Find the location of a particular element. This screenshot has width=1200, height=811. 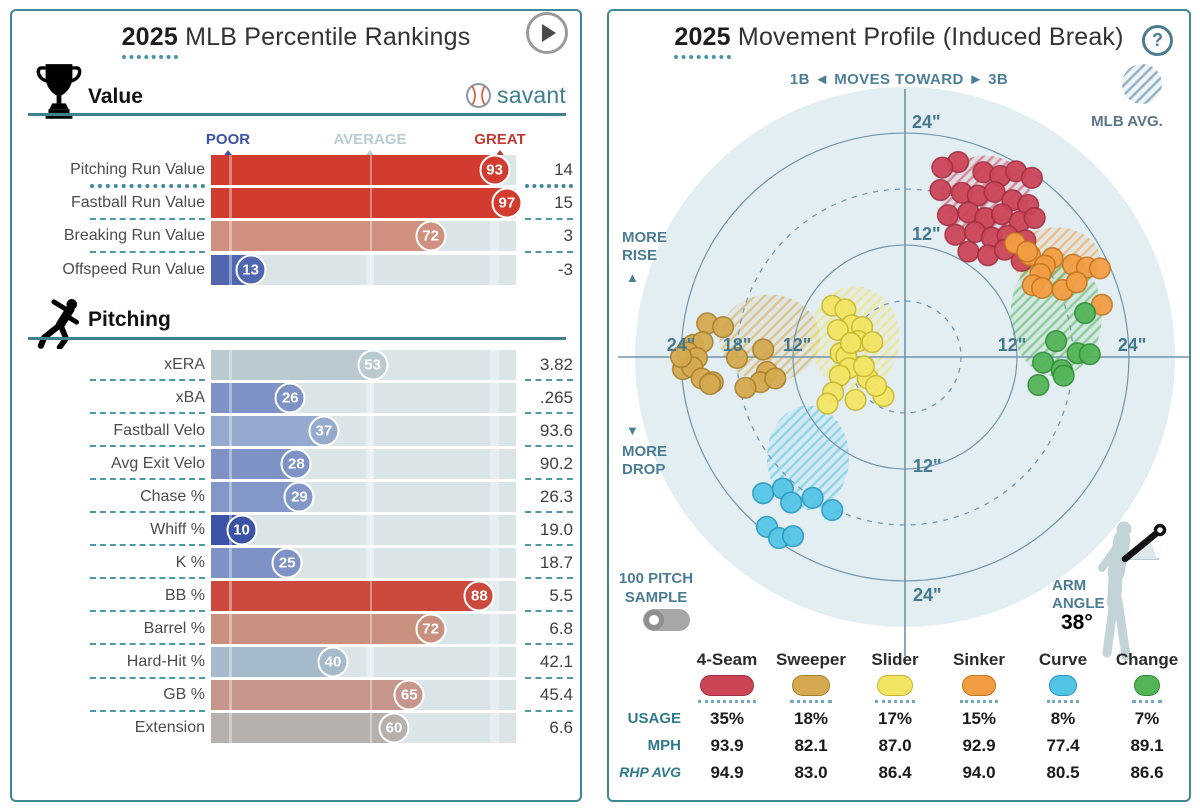

pitcher-icon is located at coordinates (58, 324).